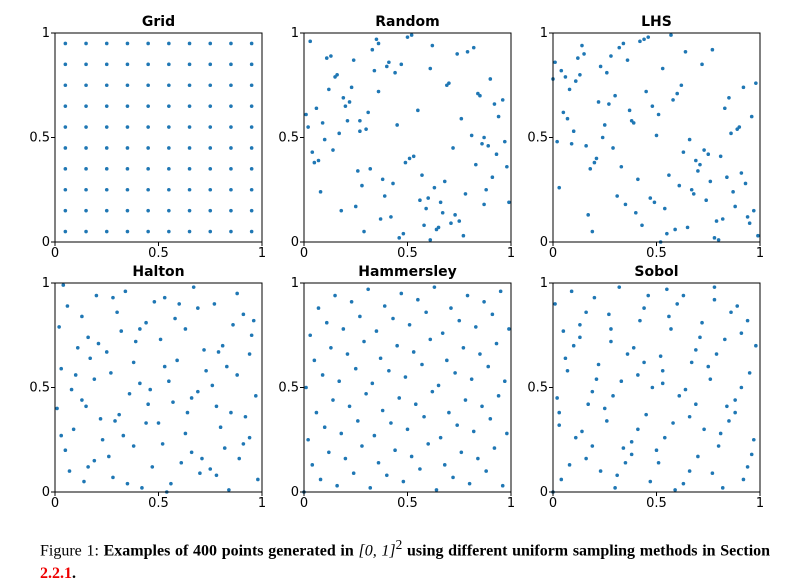  I want to click on x-tick-label: 1, so click(511, 253).